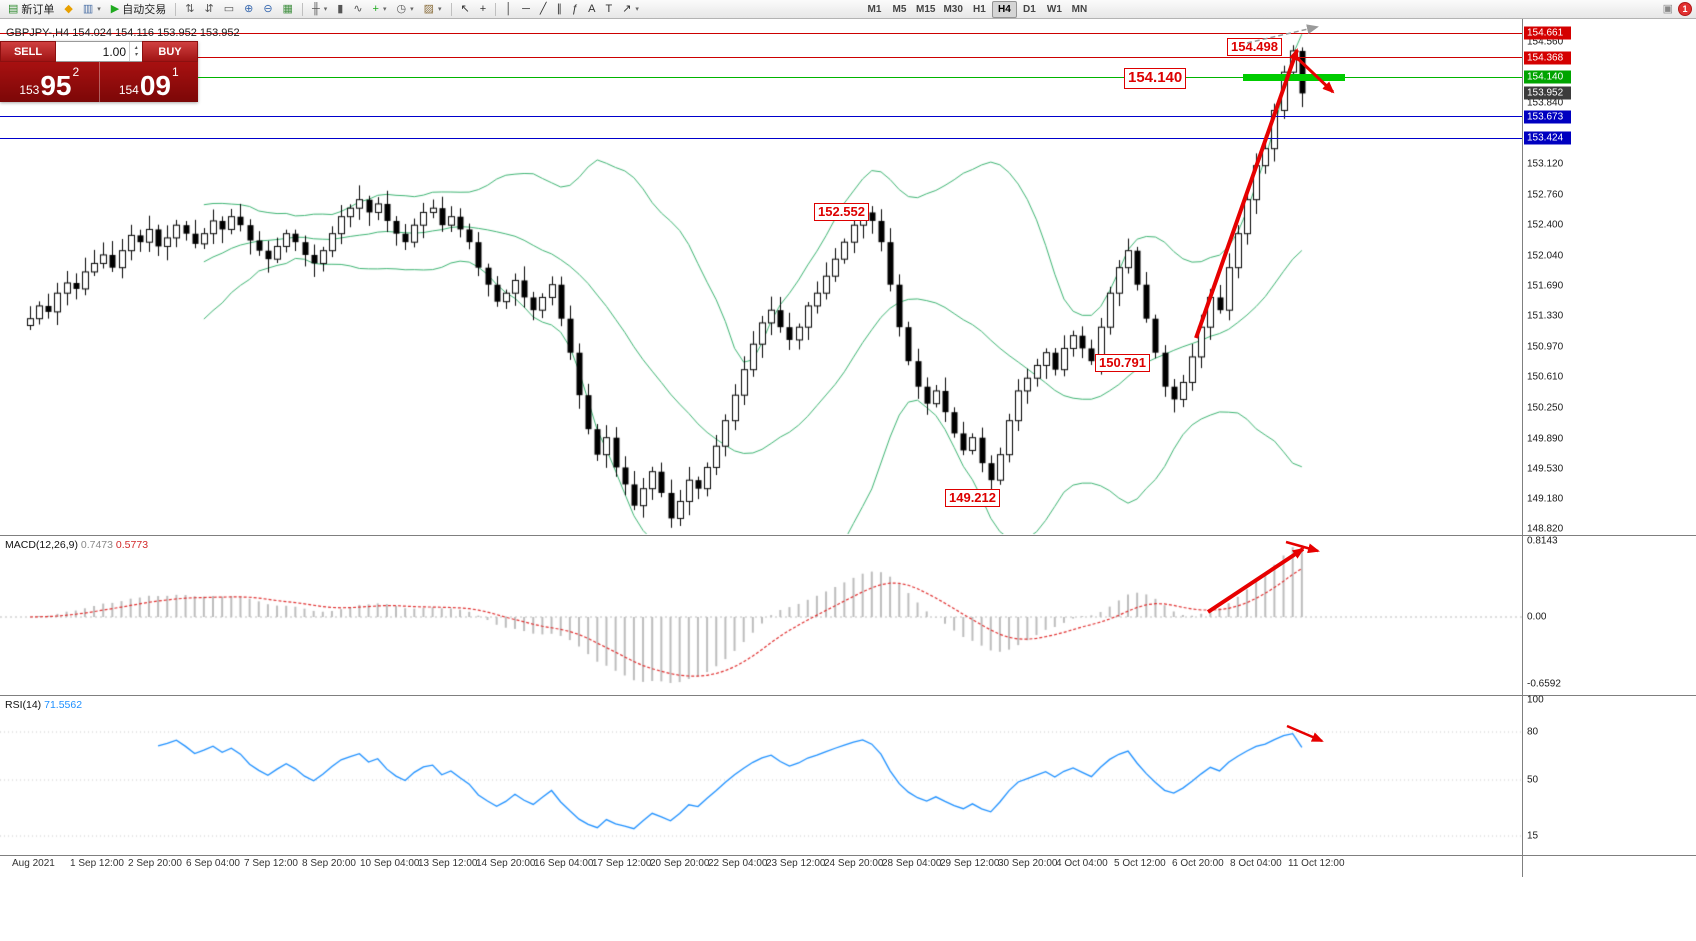 This screenshot has width=1696, height=941. What do you see at coordinates (1545, 499) in the screenshot?
I see `price-axis-label: 149.180` at bounding box center [1545, 499].